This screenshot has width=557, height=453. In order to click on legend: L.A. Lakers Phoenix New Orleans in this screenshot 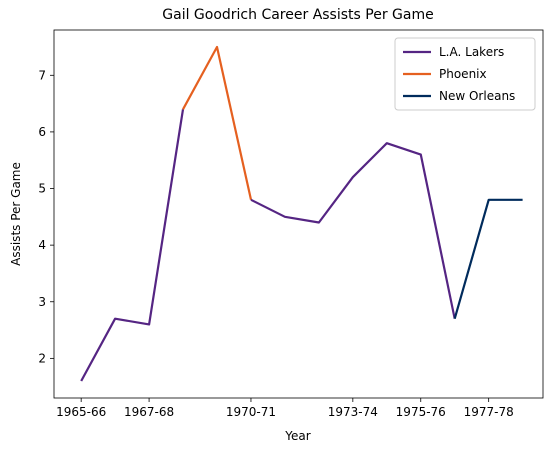, I will do `click(465, 74)`.